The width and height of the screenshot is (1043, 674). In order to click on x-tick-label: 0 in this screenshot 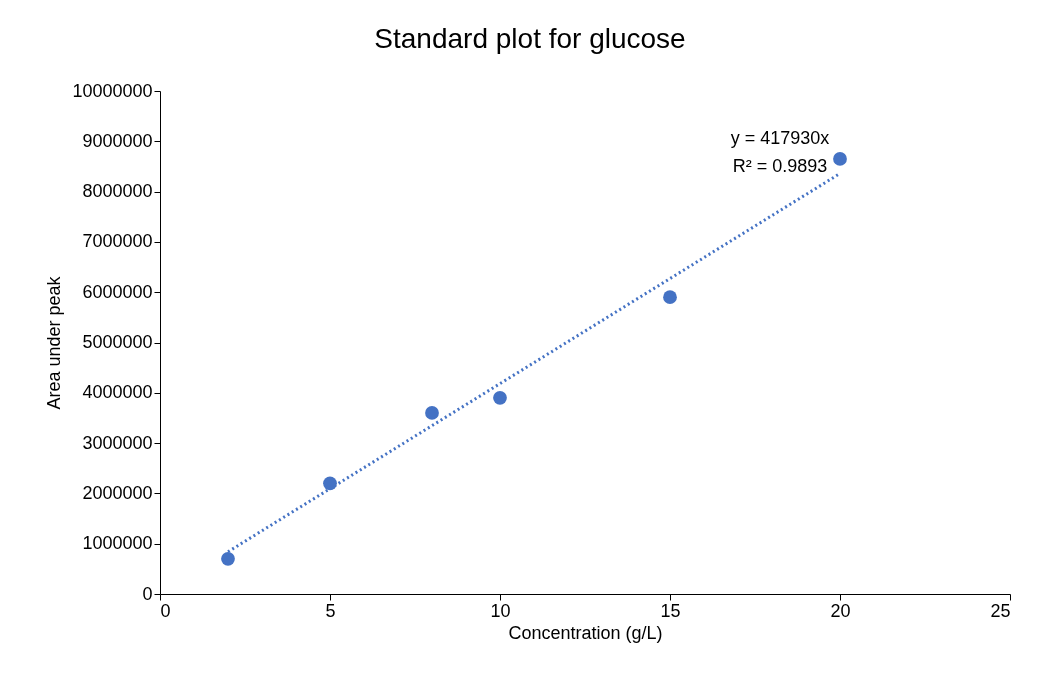, I will do `click(165, 610)`.